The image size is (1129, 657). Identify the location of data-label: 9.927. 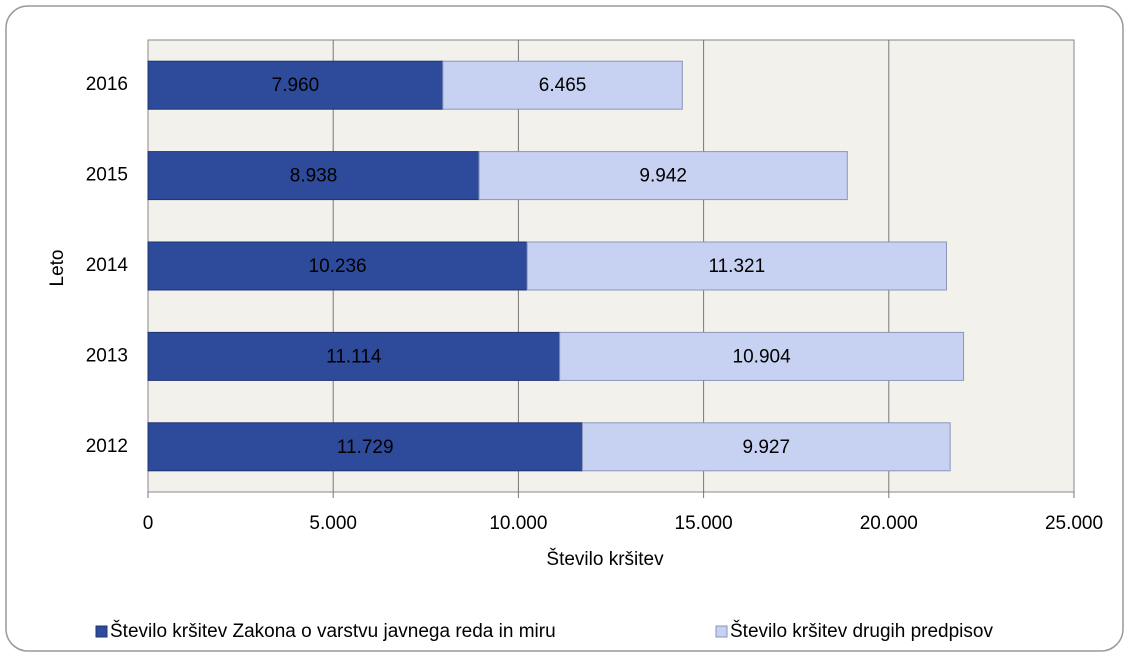
(767, 447).